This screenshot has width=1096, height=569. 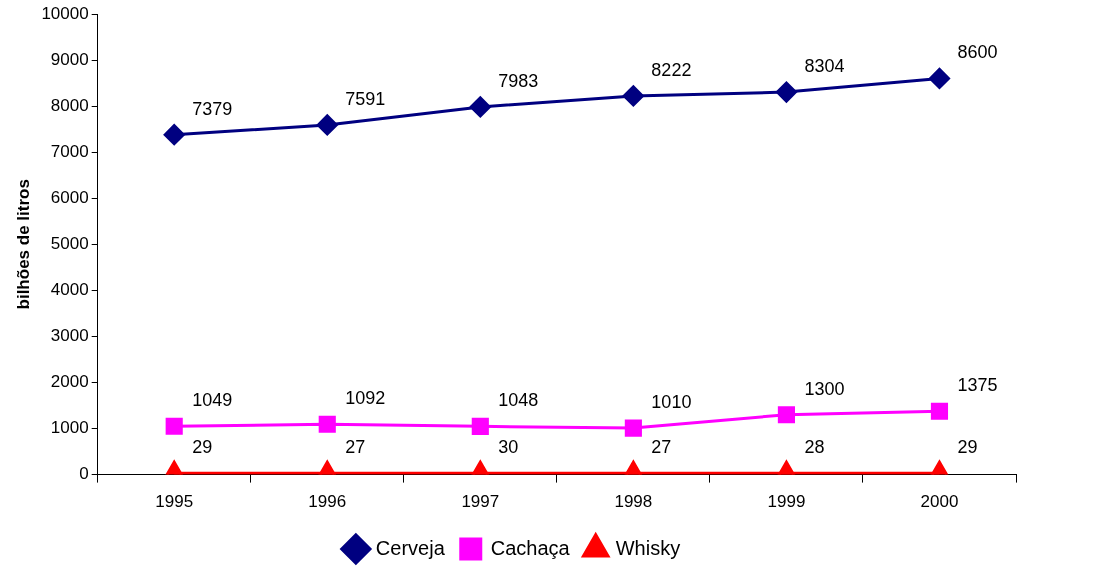 What do you see at coordinates (671, 69) in the screenshot?
I see `data-label: 8222` at bounding box center [671, 69].